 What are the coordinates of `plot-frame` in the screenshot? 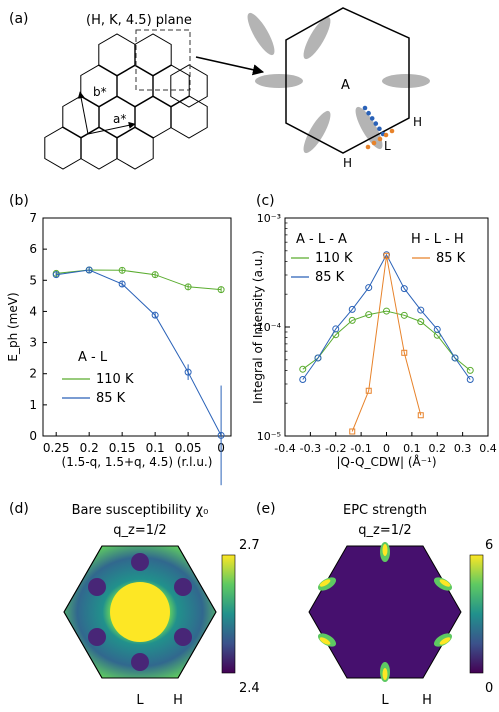 It's located at (137, 327).